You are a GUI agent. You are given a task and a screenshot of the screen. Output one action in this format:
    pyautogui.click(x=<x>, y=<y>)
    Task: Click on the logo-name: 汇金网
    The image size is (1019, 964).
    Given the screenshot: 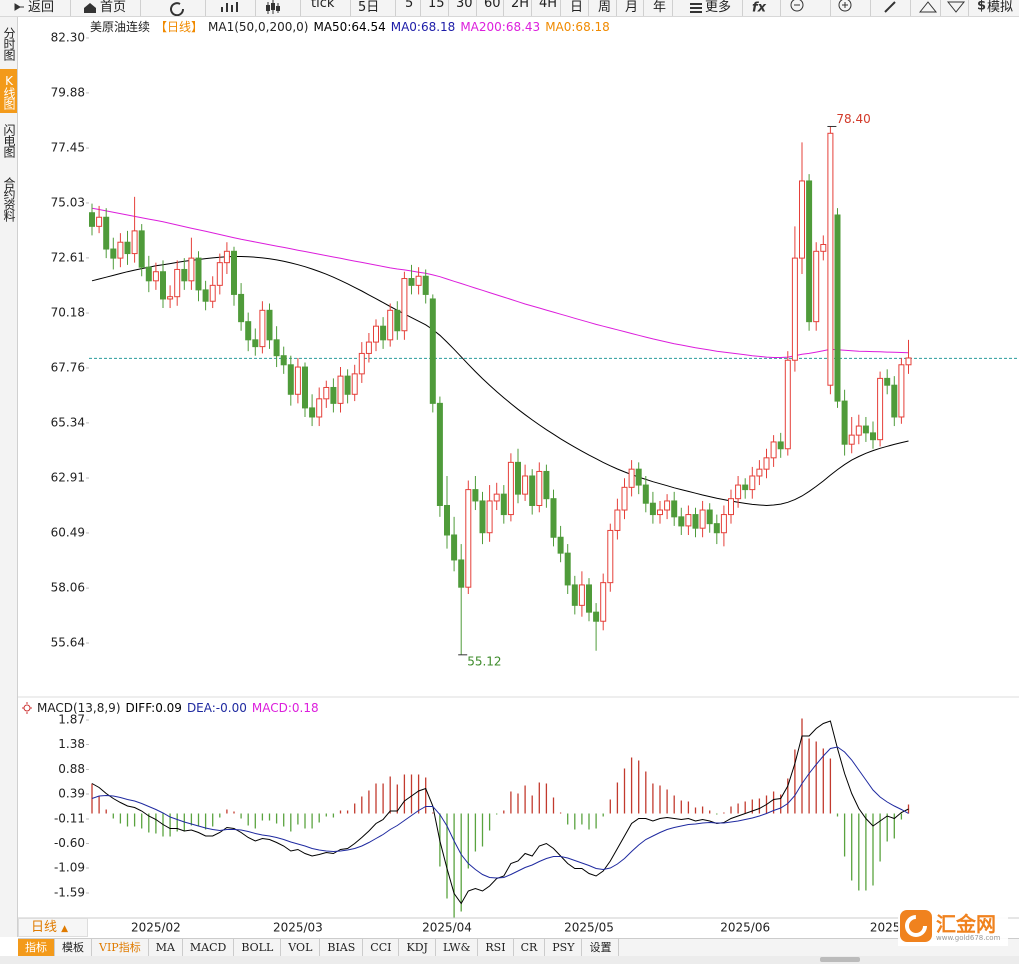 What is the action you would take?
    pyautogui.click(x=966, y=924)
    